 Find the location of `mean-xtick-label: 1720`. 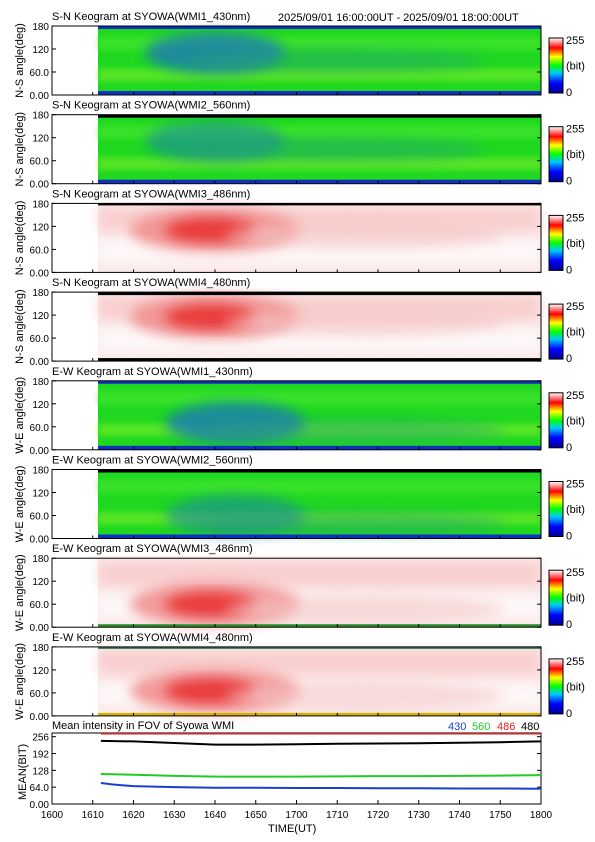

mean-xtick-label: 1720 is located at coordinates (378, 815).